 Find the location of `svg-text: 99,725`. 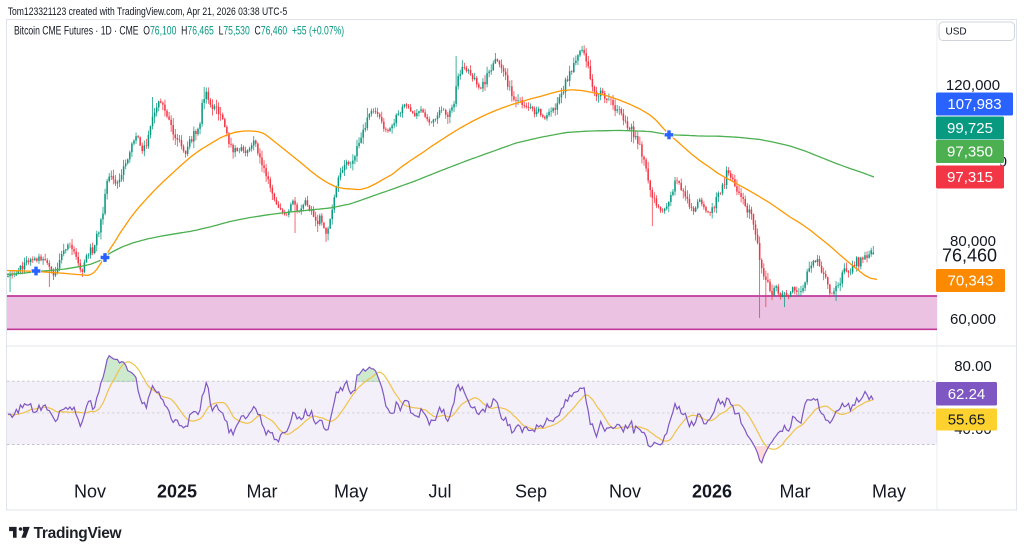

svg-text: 99,725 is located at coordinates (970, 128).